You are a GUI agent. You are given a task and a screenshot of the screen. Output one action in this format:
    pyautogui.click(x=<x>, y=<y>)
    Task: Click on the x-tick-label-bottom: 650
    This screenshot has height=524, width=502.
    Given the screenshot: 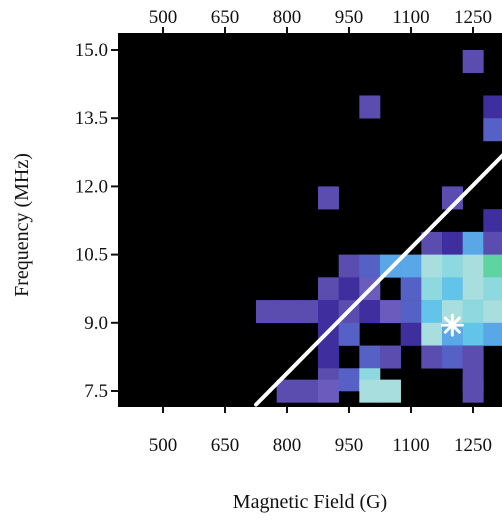 What is the action you would take?
    pyautogui.click(x=225, y=445)
    